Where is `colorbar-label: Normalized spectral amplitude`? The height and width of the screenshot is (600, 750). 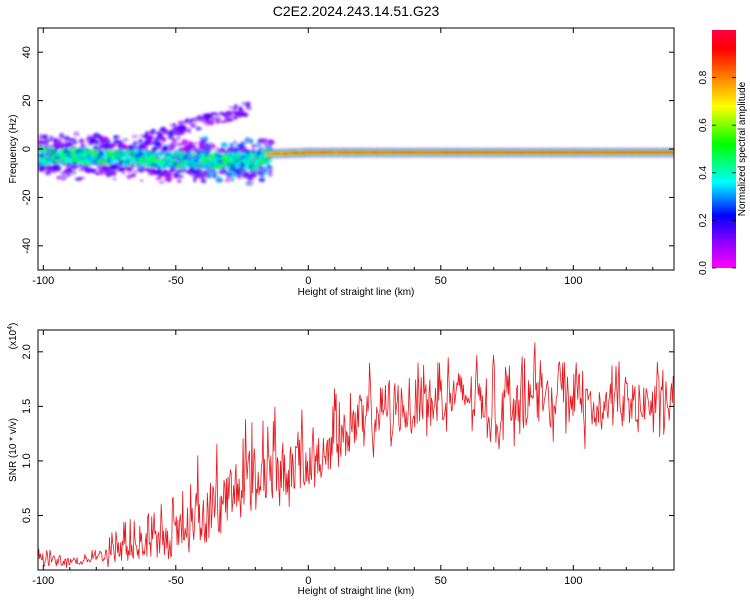
colorbar-label: Normalized spectral amplitude is located at coordinates (742, 148).